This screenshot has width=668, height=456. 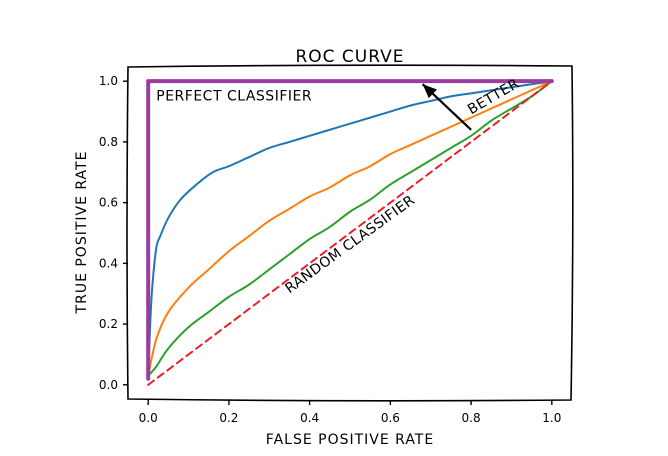 I want to click on x-tick-label: 0.2, so click(x=228, y=418).